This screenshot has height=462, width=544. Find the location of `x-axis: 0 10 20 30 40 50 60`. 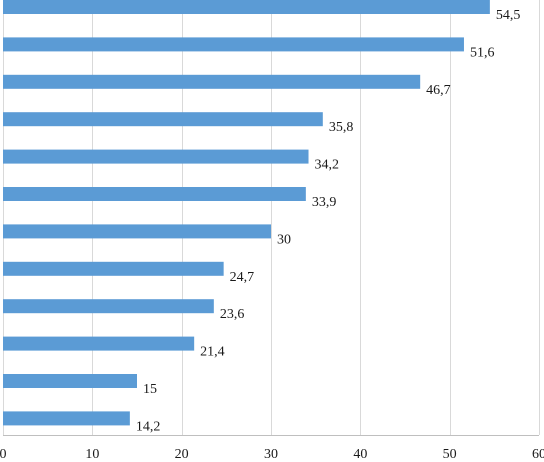

x-axis: 0 10 20 30 40 50 60 is located at coordinates (272, 448).